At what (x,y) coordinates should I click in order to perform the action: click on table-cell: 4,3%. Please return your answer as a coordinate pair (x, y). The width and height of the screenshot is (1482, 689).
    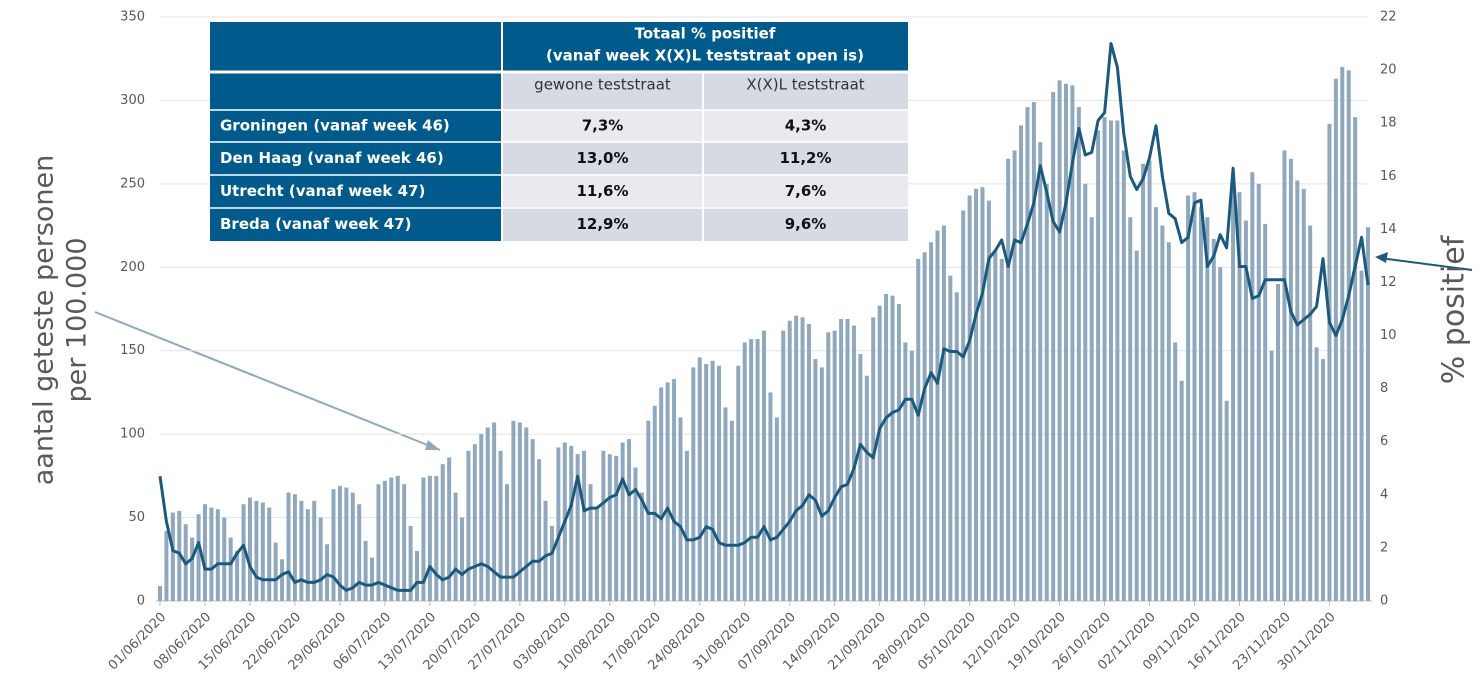
    Looking at the image, I should click on (806, 126).